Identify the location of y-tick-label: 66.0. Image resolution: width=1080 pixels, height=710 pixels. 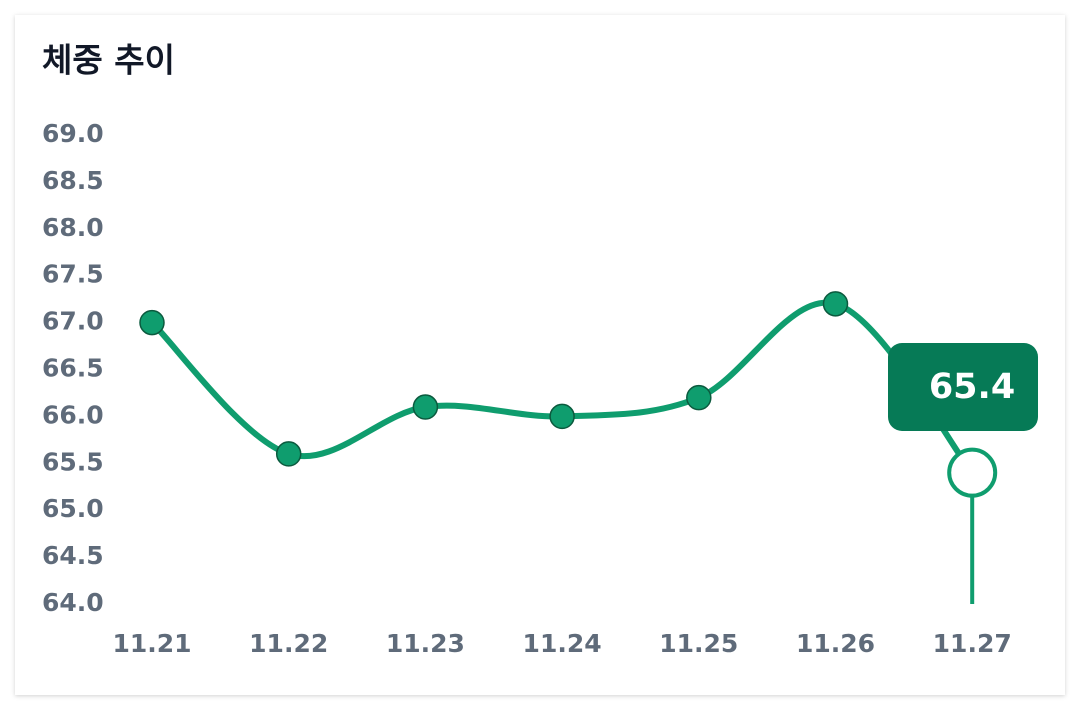
(73, 414).